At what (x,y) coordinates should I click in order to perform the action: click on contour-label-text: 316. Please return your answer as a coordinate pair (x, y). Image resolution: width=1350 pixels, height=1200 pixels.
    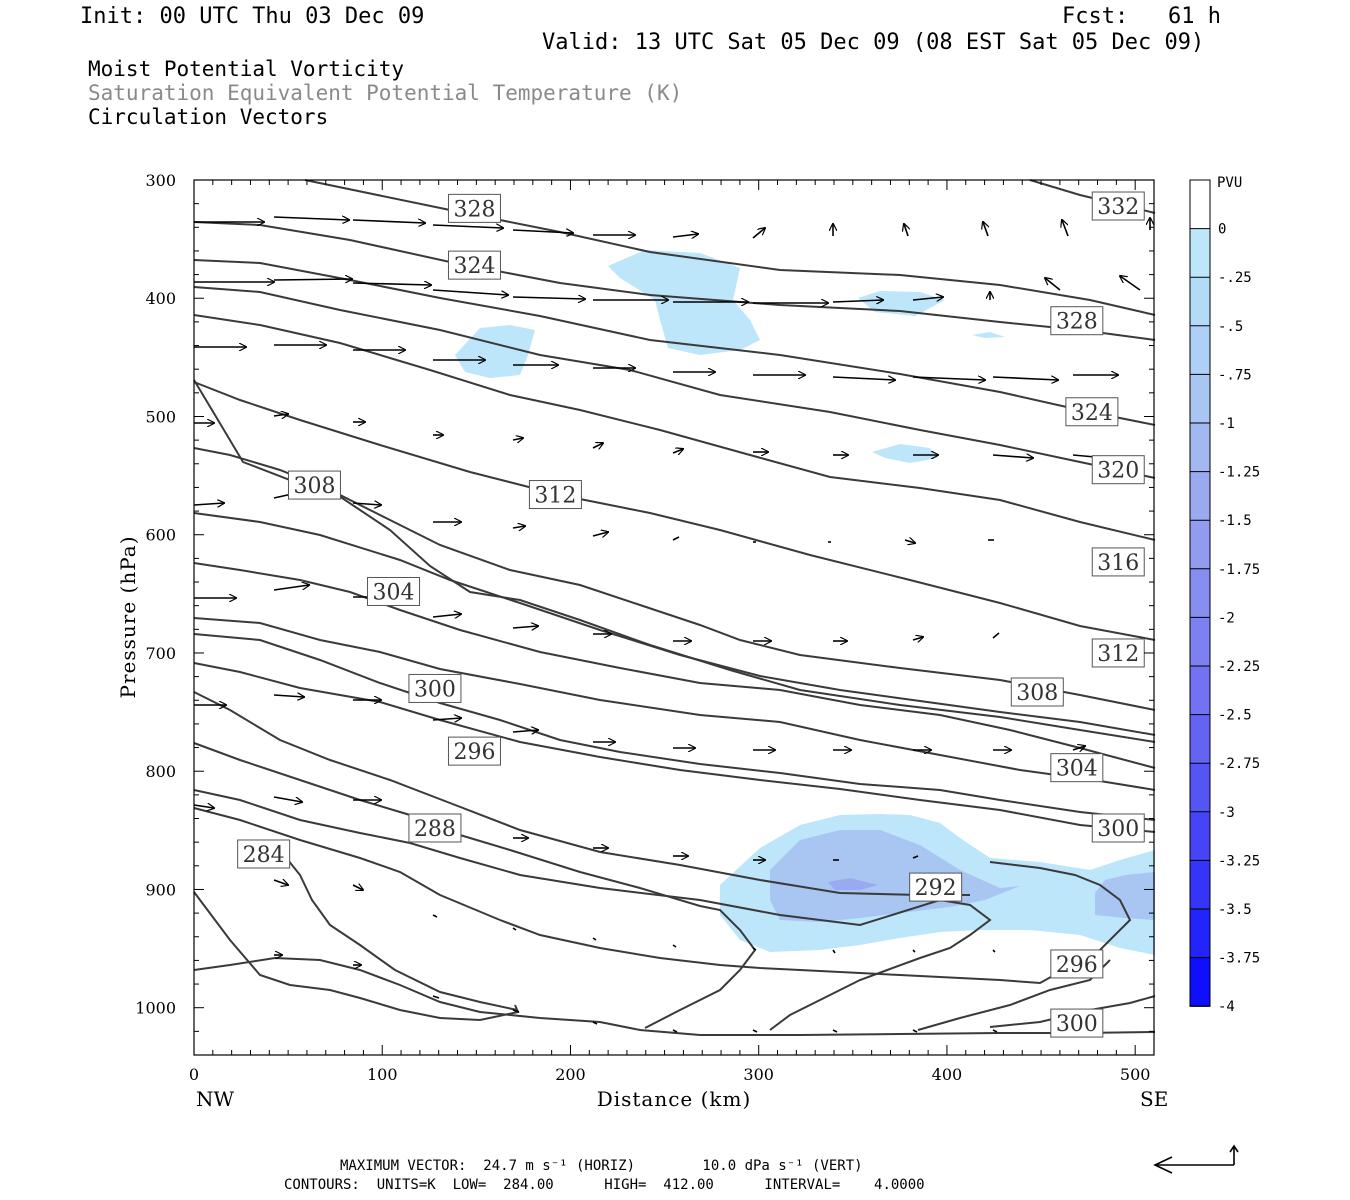
    Looking at the image, I should click on (1118, 563).